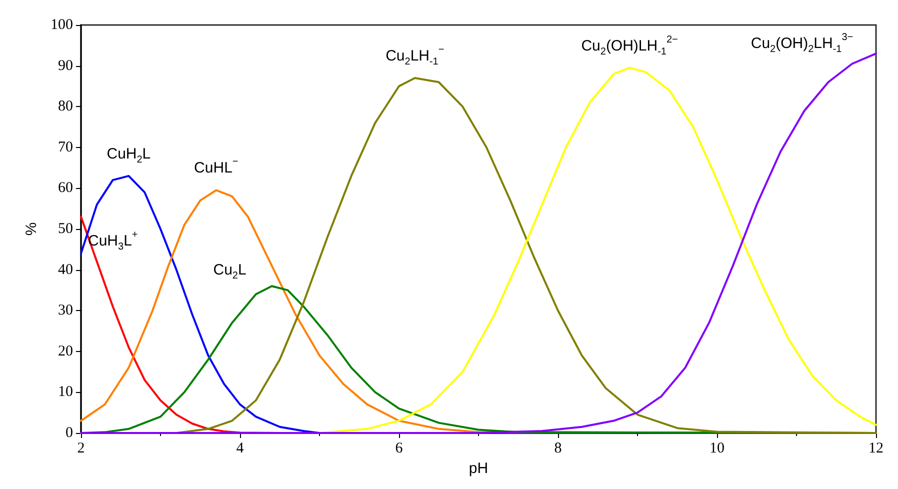 Image resolution: width=898 pixels, height=489 pixels. Describe the element at coordinates (240, 448) in the screenshot. I see `x-tick-label: 4` at that location.